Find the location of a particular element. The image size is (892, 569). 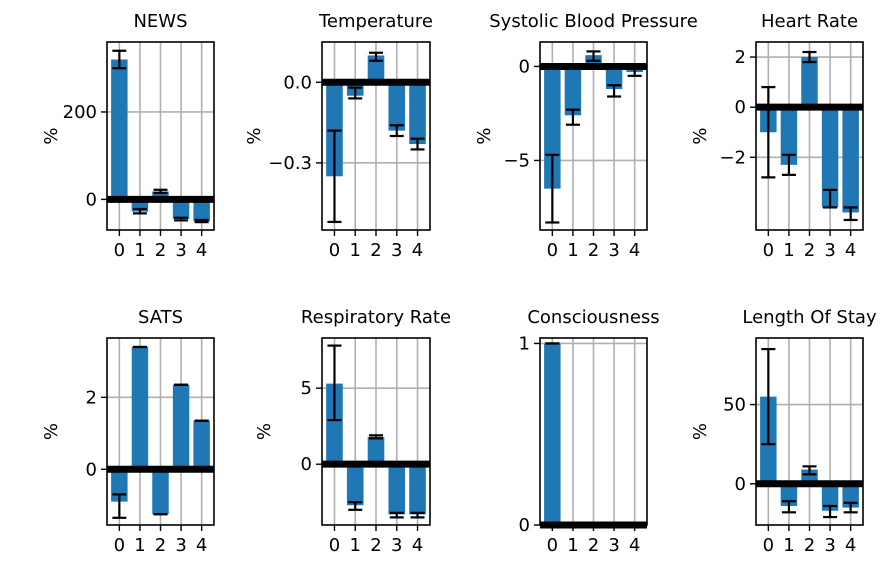

y-tick-label: 1 is located at coordinates (524, 343).